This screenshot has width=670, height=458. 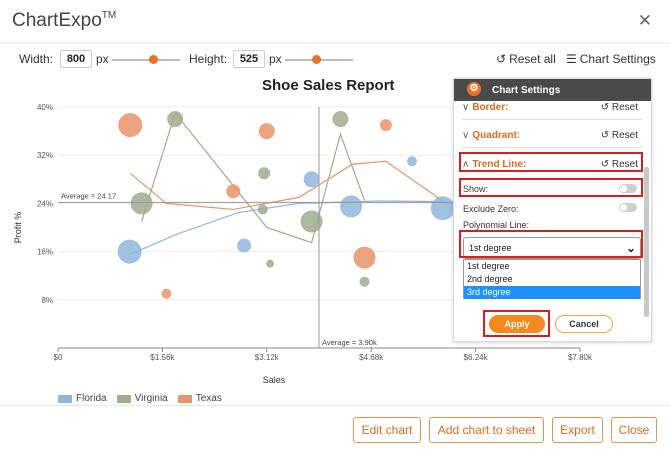 What do you see at coordinates (634, 430) in the screenshot?
I see `close-button: Close` at bounding box center [634, 430].